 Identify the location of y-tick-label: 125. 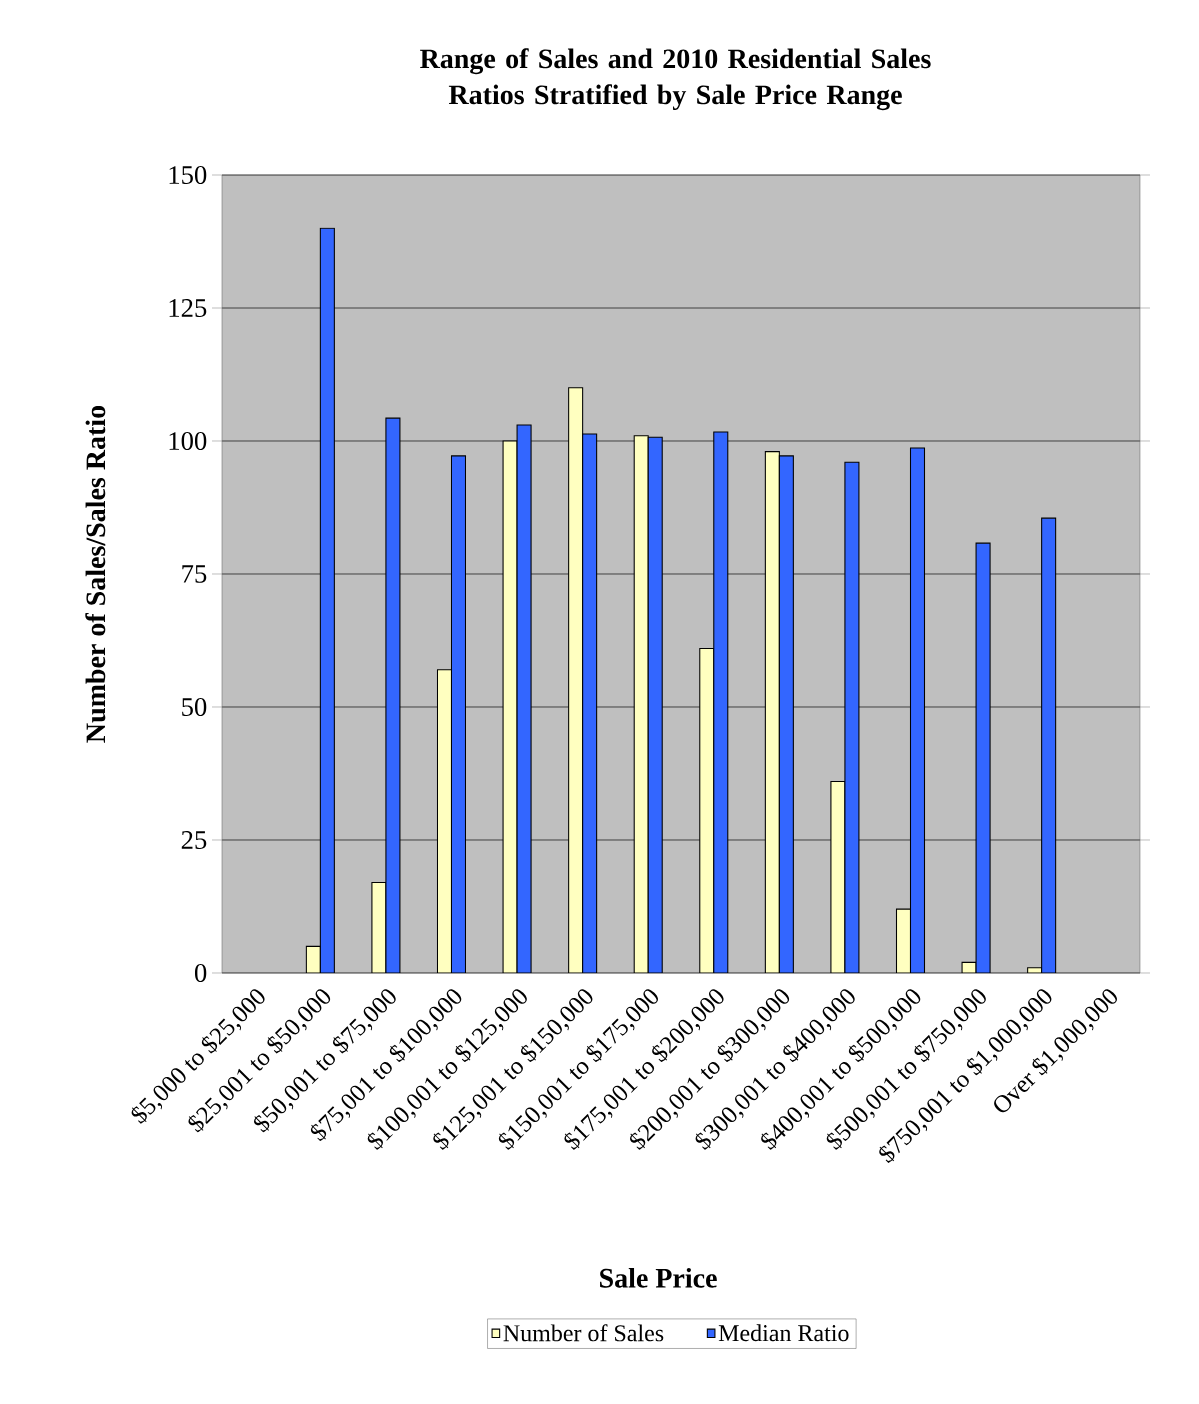
(188, 308).